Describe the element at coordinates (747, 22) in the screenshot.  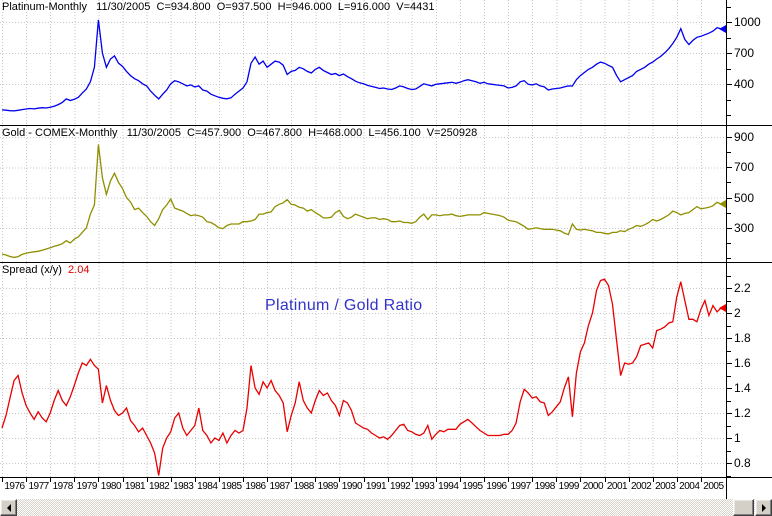
I see `price-tick-label: 1000` at that location.